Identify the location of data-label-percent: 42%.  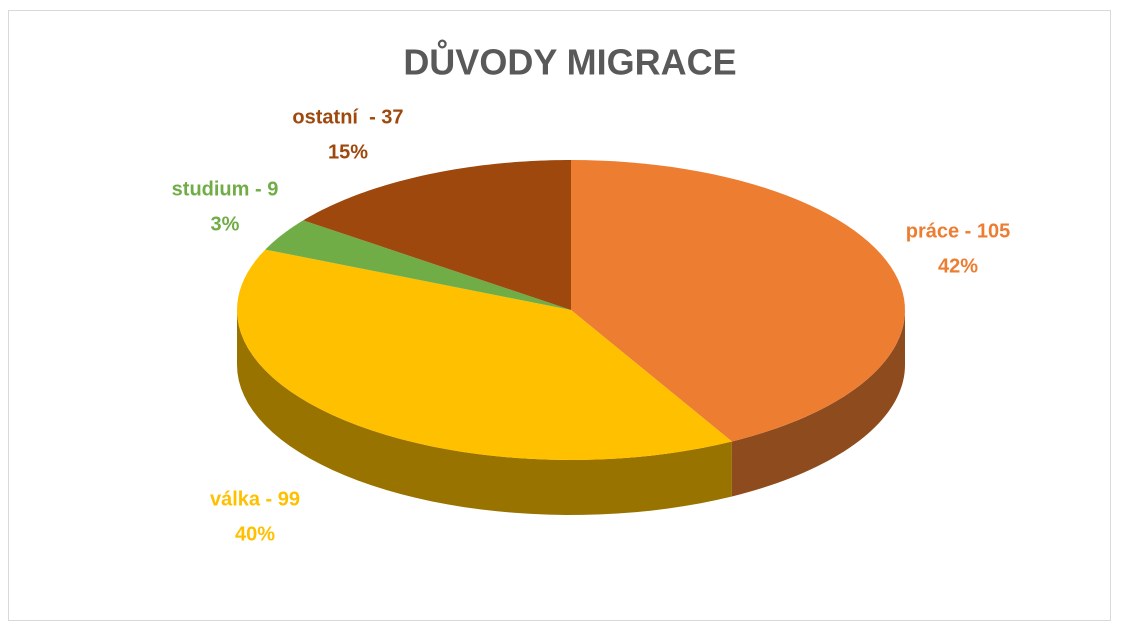
(958, 266).